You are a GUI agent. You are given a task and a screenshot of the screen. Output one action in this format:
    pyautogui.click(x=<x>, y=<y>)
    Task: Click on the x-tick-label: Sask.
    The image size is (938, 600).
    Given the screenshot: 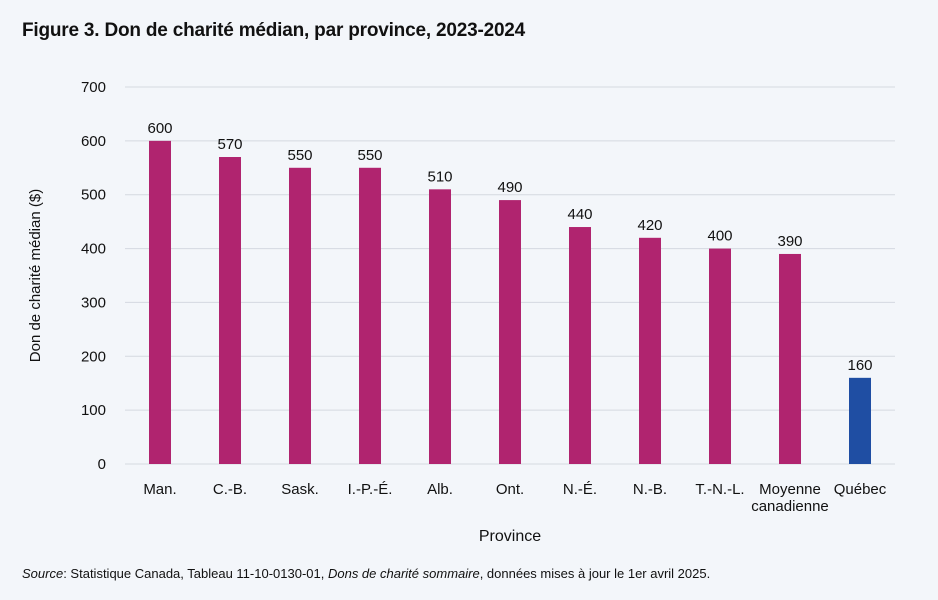 What is the action you would take?
    pyautogui.click(x=300, y=489)
    